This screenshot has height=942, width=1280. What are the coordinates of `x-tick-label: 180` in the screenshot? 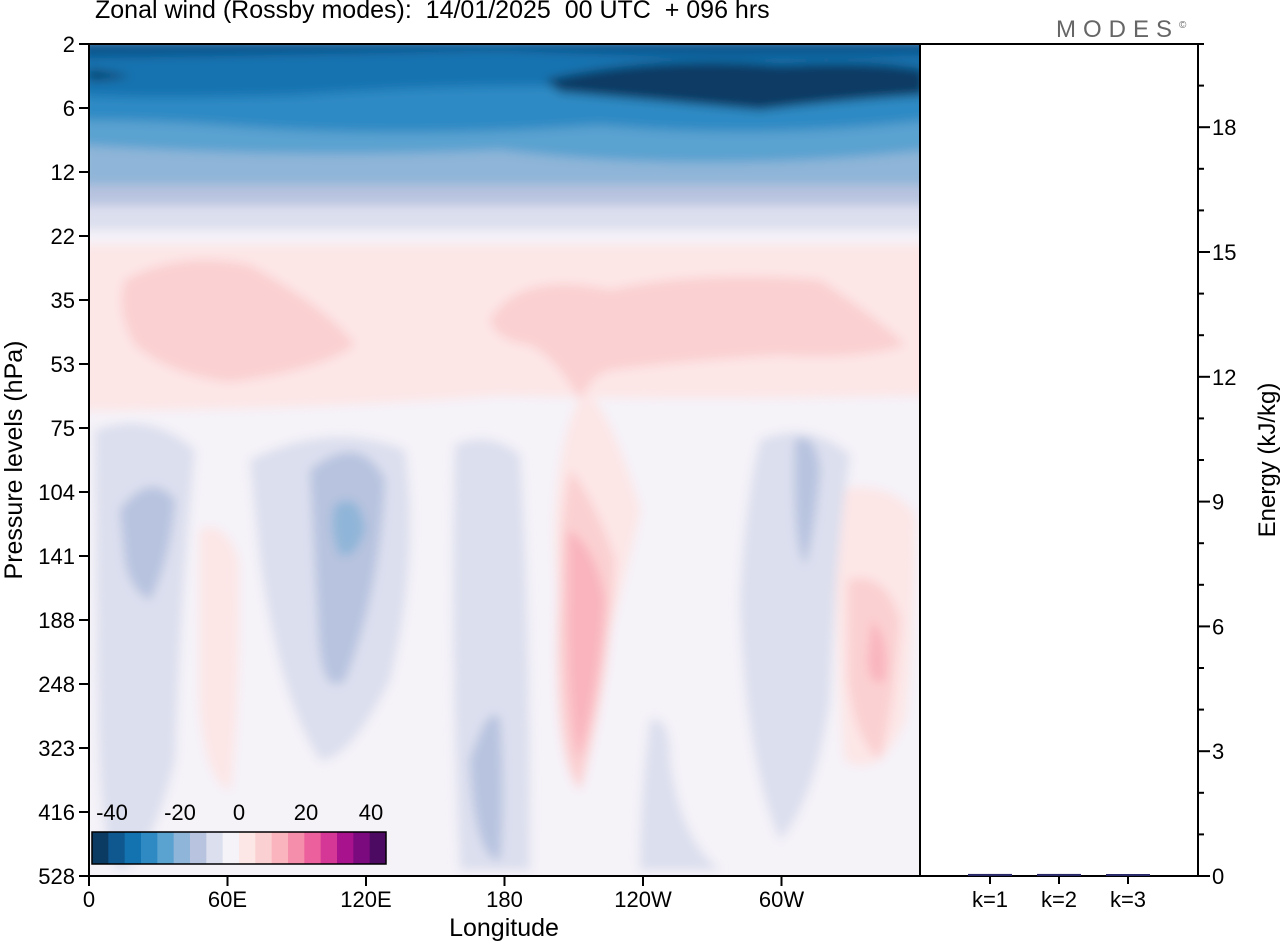 It's located at (504, 899).